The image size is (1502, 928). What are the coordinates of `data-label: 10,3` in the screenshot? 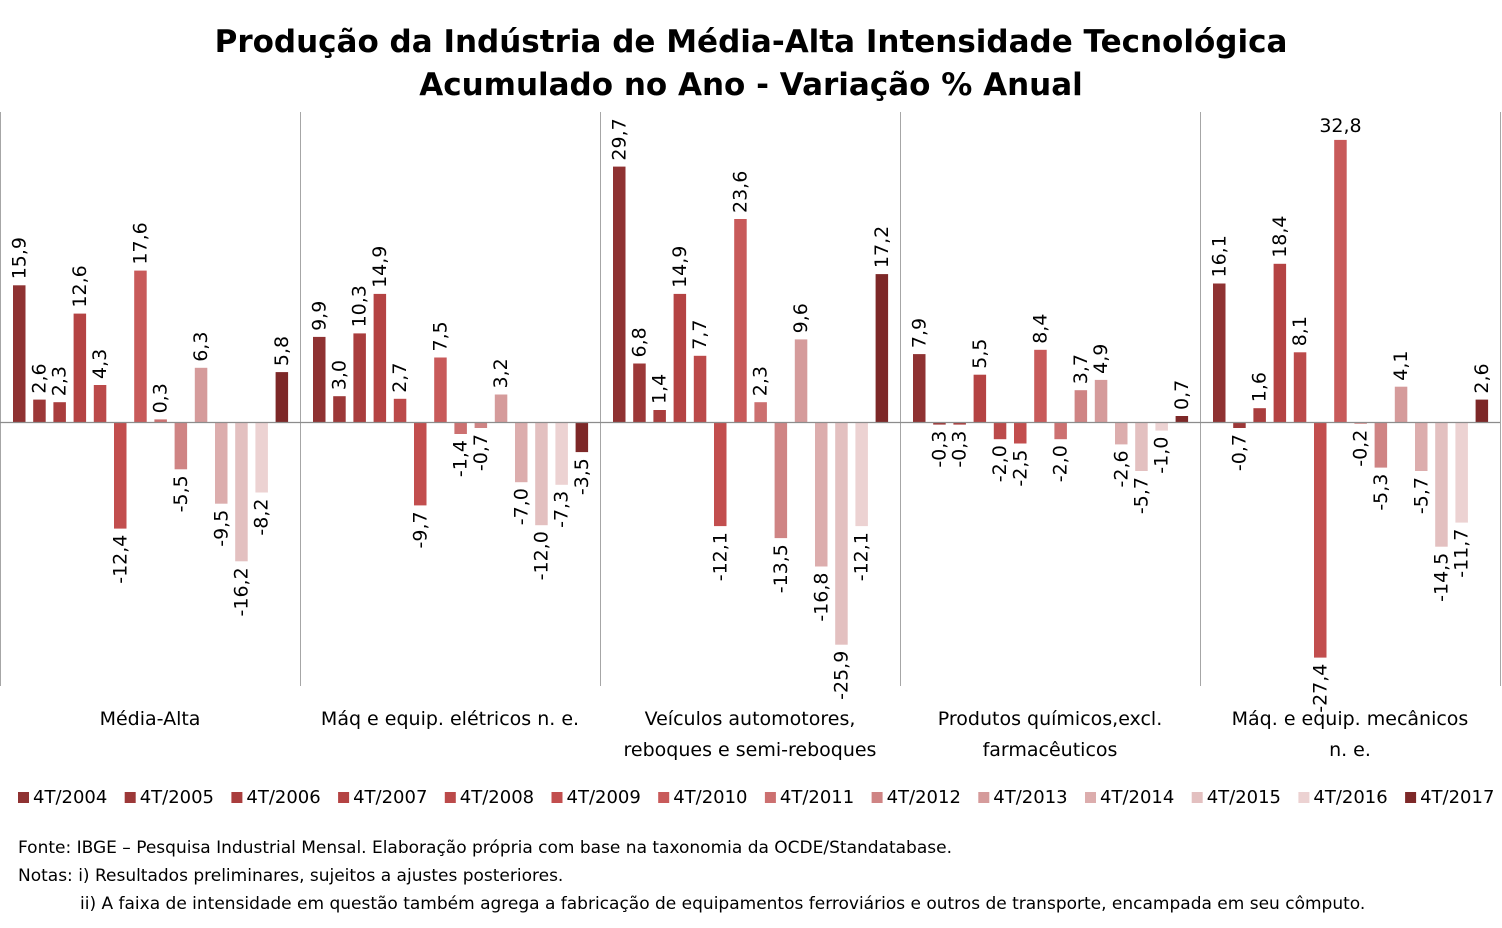 It's located at (360, 306).